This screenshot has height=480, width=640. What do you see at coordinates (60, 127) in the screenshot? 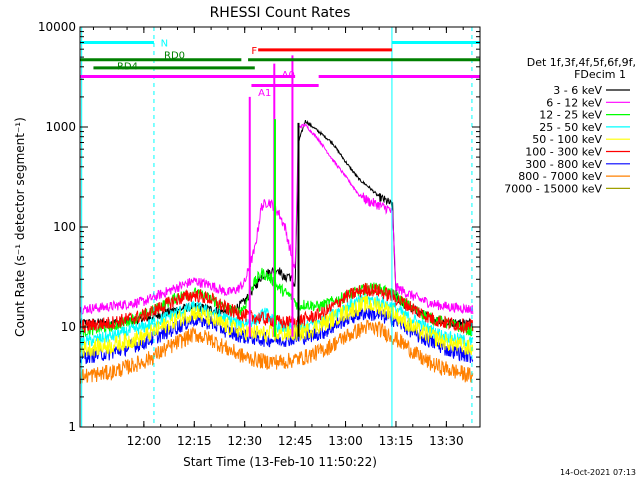
I see `y-tick-label-3: 1000` at bounding box center [60, 127].